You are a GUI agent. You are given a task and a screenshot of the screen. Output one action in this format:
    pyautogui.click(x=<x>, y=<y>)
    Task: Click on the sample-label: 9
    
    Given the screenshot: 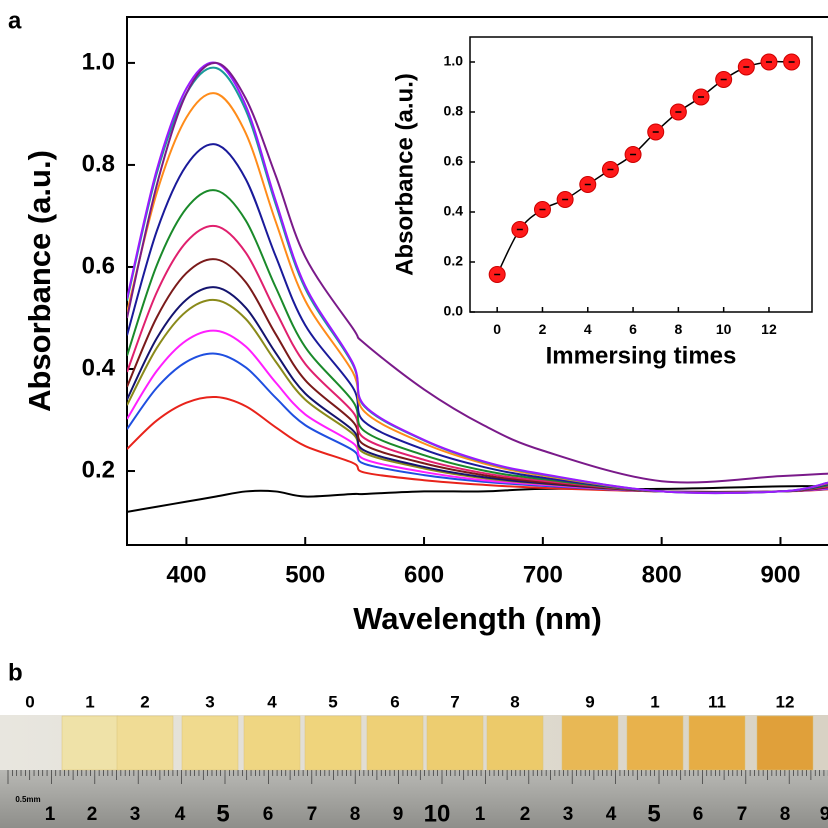 What is the action you would take?
    pyautogui.click(x=589, y=701)
    